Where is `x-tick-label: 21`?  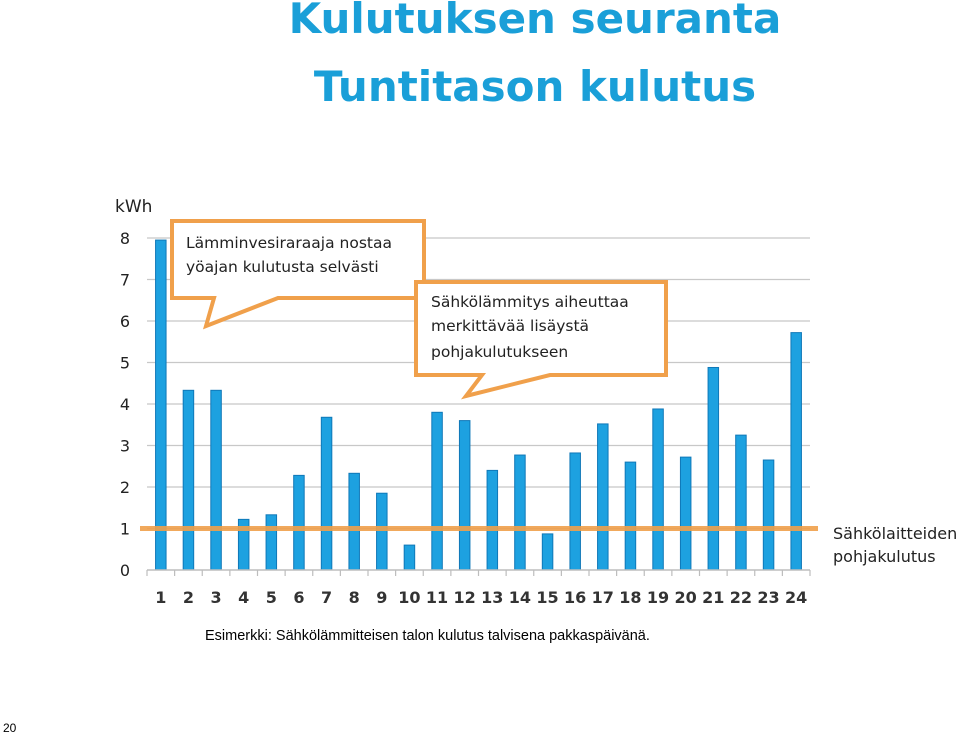 x-tick-label: 21 is located at coordinates (713, 597).